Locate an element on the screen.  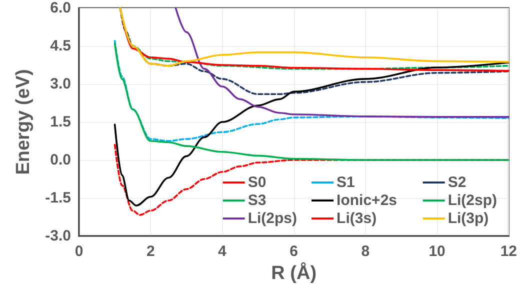
legend-label: Li(3s) is located at coordinates (356, 218).